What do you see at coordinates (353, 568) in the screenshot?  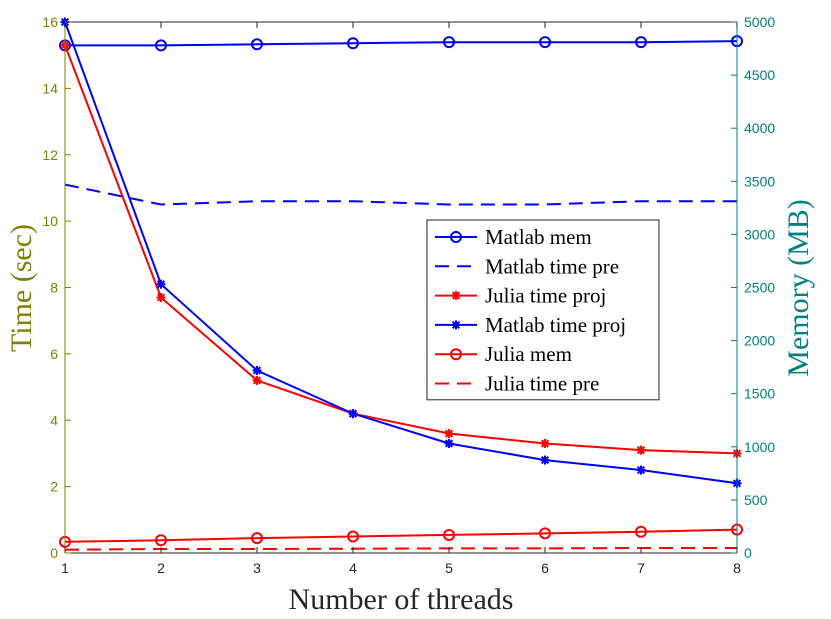 I see `x-tick-label: 4` at bounding box center [353, 568].